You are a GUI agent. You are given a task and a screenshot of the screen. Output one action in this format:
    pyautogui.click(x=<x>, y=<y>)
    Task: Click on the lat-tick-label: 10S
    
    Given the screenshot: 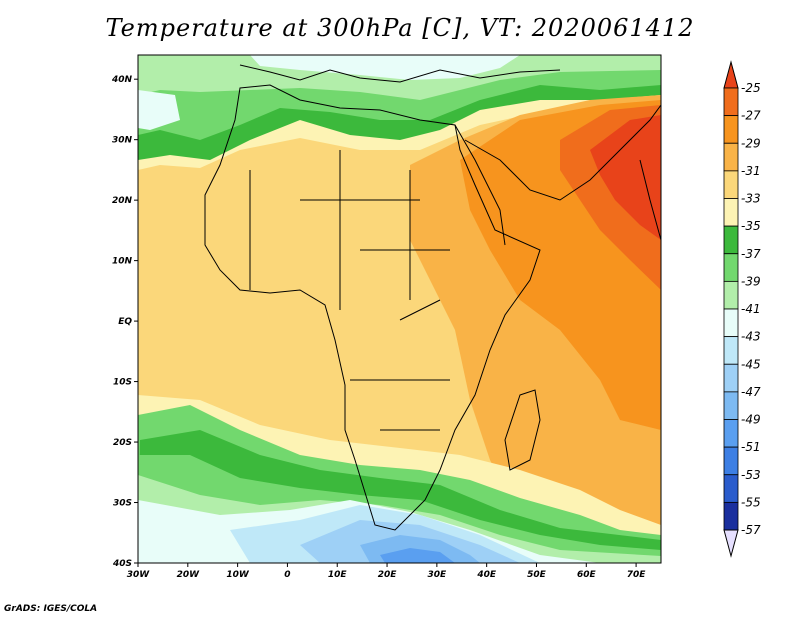 What is the action you would take?
    pyautogui.click(x=122, y=383)
    